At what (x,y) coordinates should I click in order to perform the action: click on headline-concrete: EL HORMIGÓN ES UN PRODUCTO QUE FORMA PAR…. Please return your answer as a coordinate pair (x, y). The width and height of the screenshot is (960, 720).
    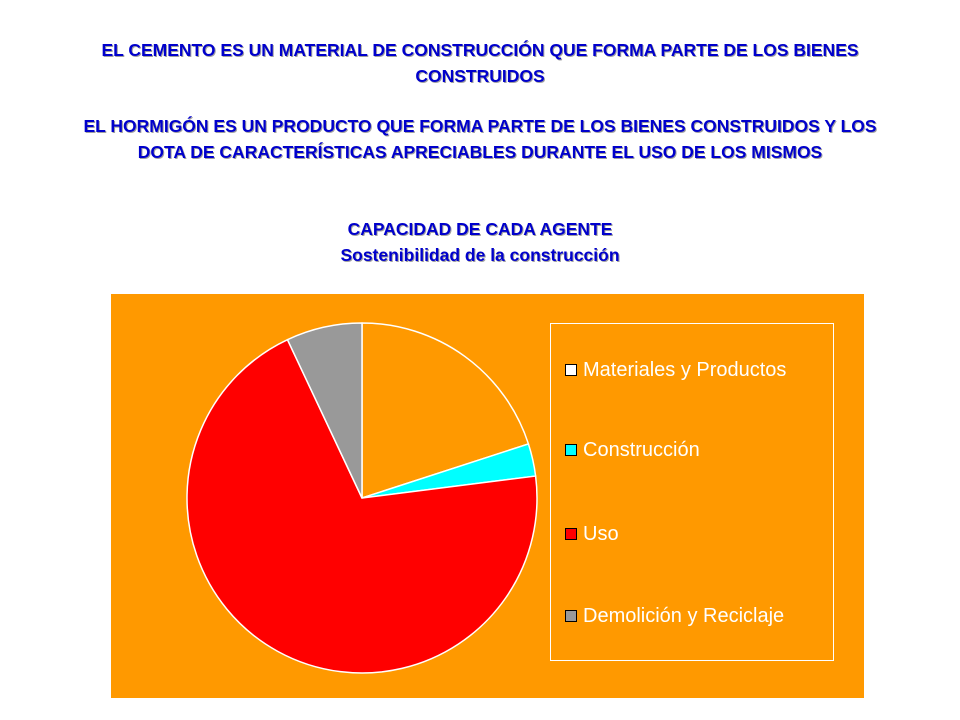
    Looking at the image, I should click on (480, 139).